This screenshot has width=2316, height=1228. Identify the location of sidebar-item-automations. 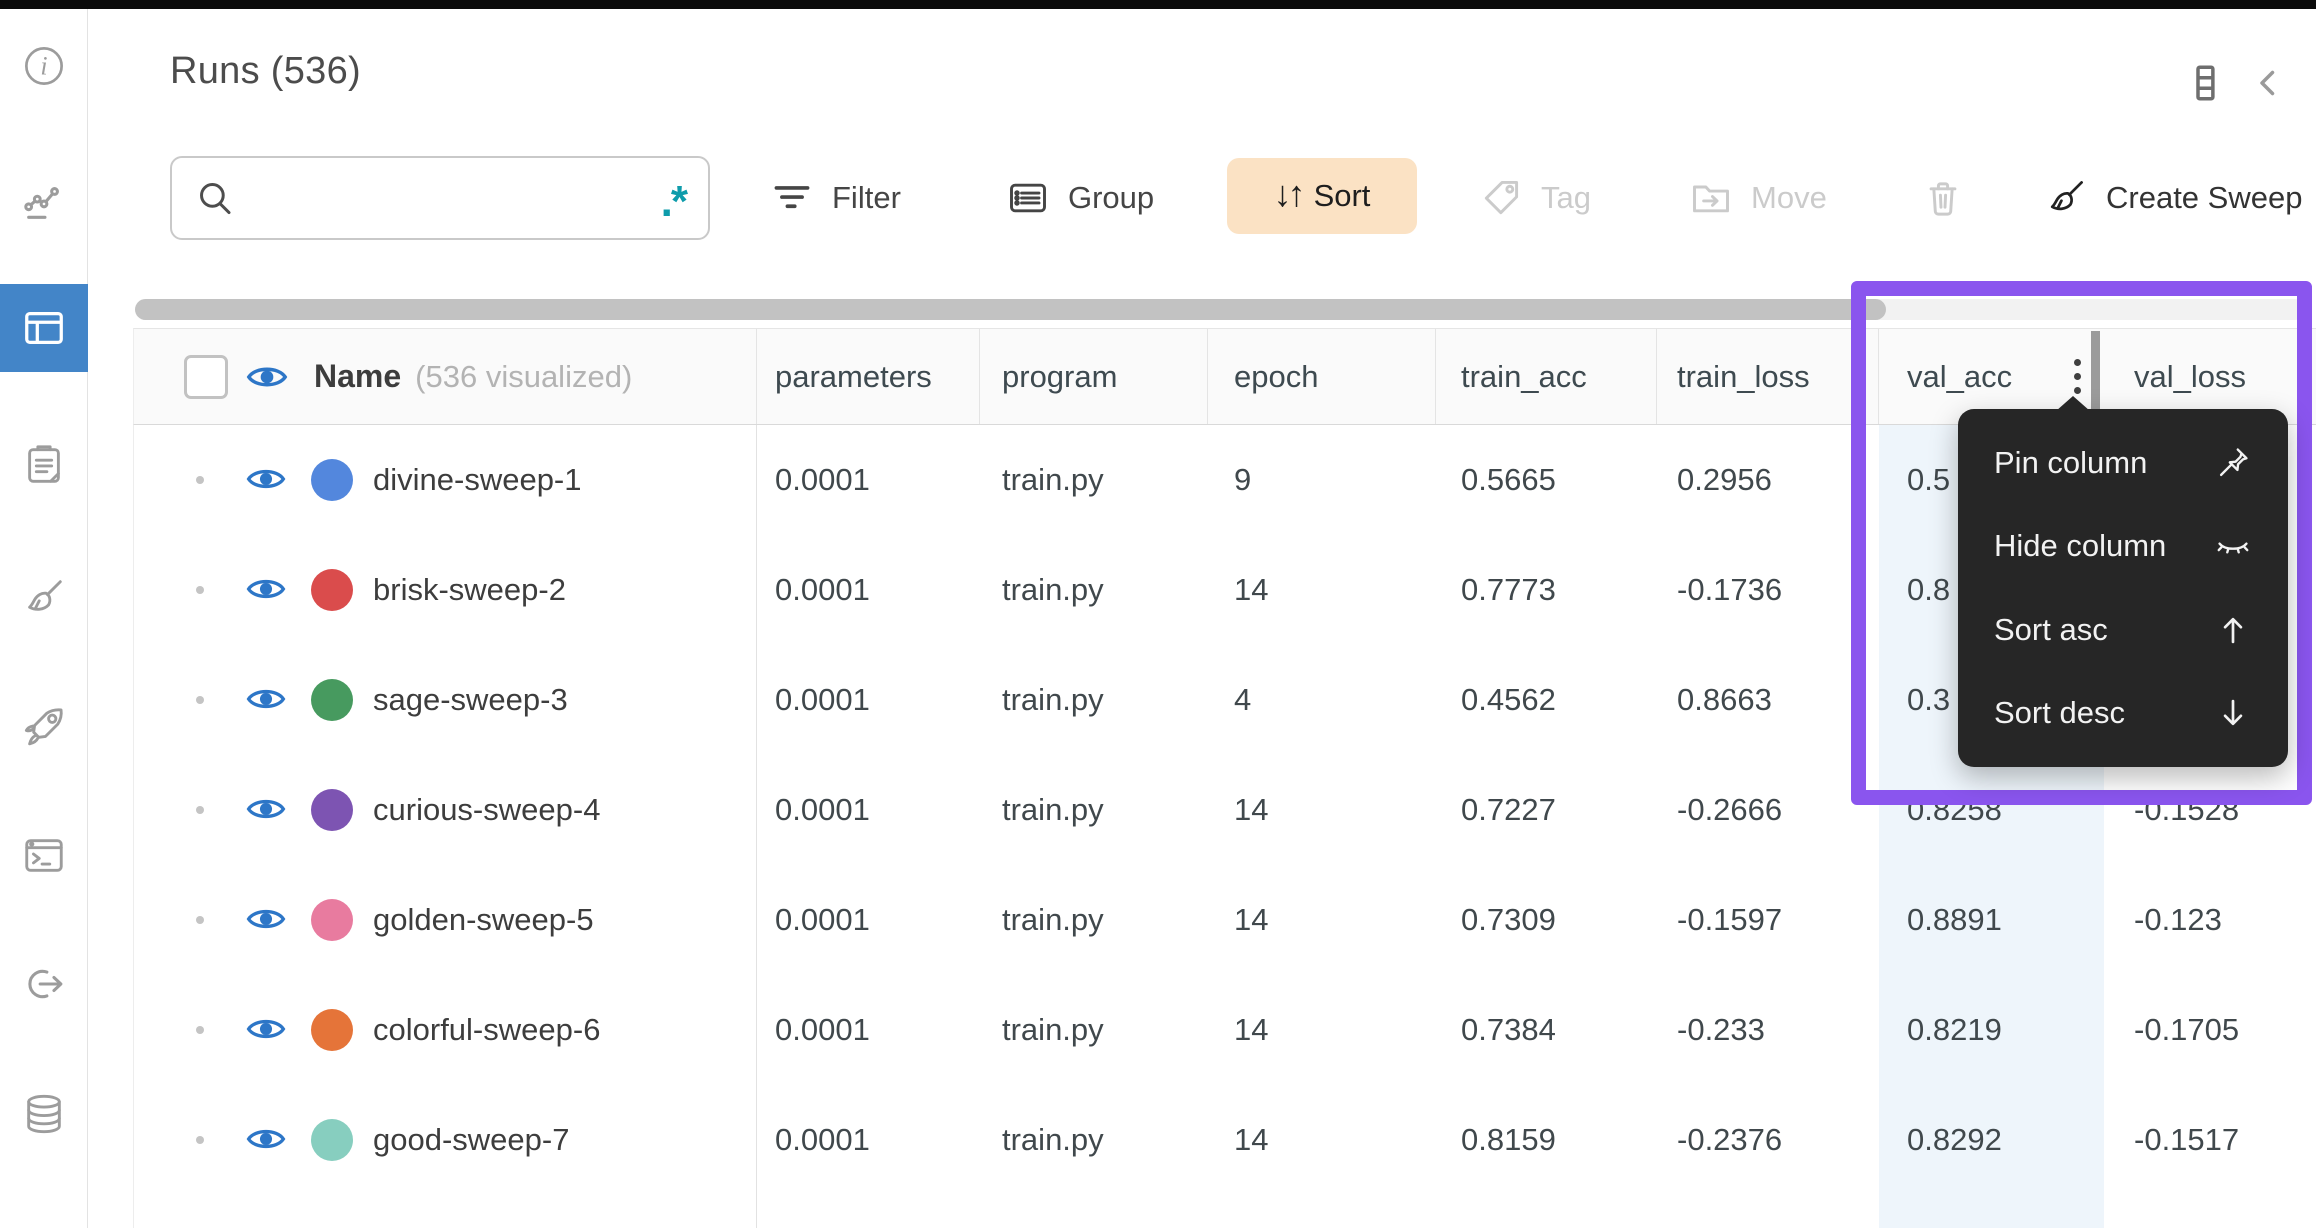
(44, 984).